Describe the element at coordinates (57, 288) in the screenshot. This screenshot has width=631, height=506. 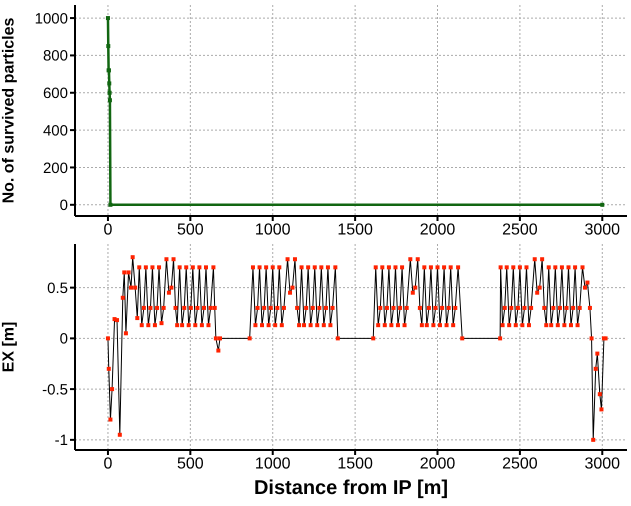
I see `y-tick-label: 0.5` at that location.